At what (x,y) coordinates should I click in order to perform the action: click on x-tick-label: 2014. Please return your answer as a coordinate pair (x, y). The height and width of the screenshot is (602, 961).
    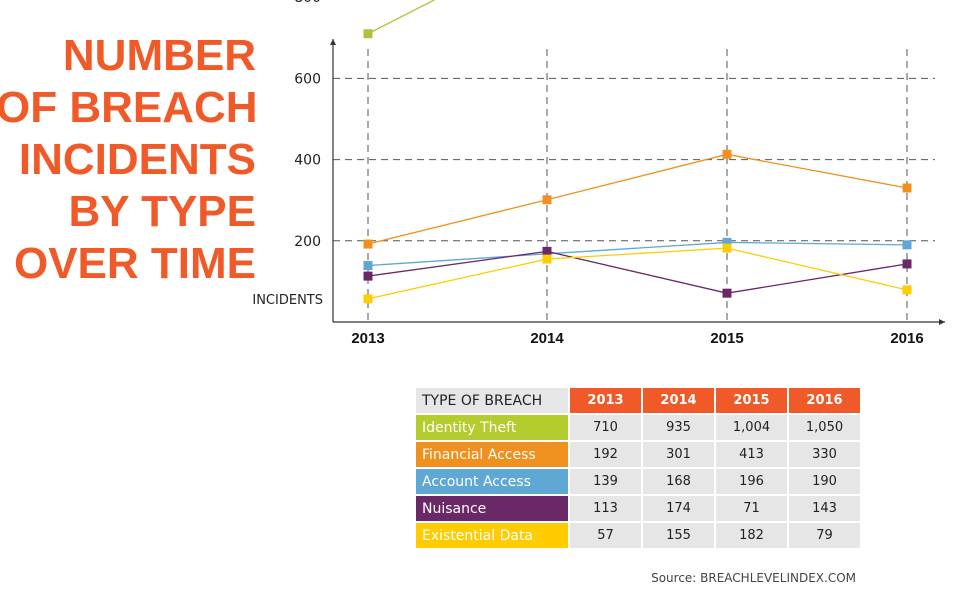
    Looking at the image, I should click on (547, 338).